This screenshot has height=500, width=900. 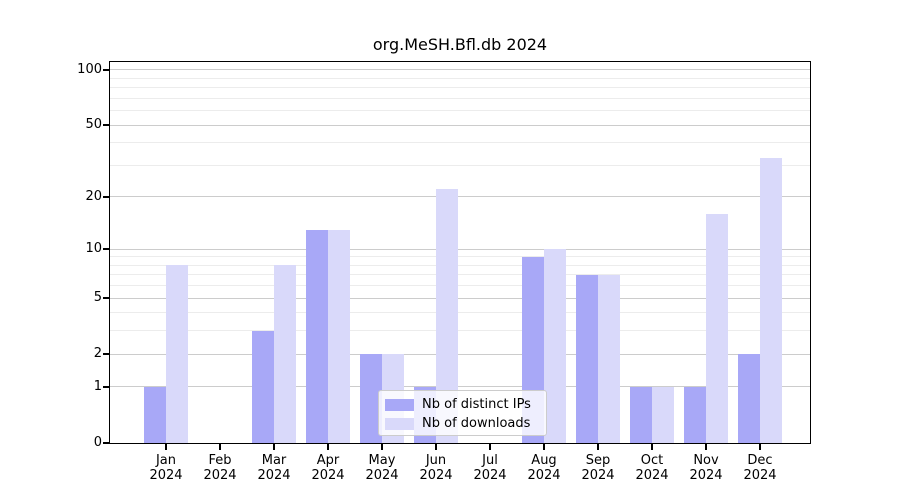 I want to click on x-tick-label-mar: Mar 2024, so click(x=274, y=468).